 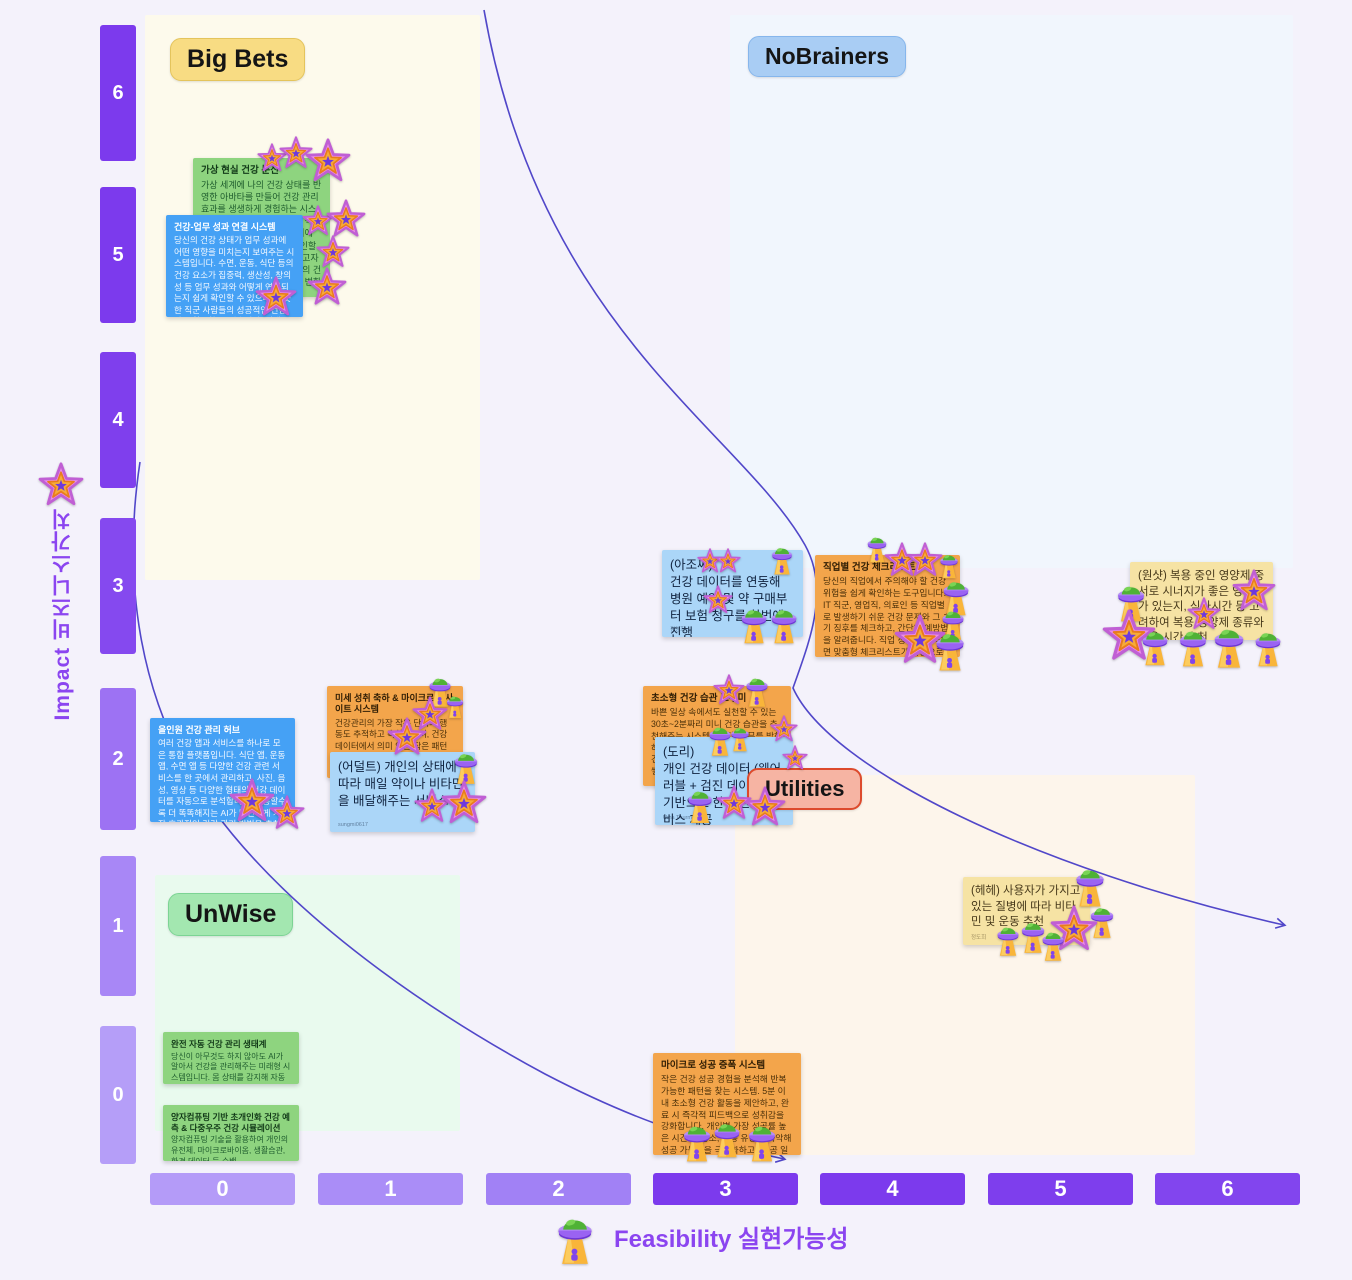 I want to click on note-title: 올인원 건강 관리 허브, so click(x=199, y=730).